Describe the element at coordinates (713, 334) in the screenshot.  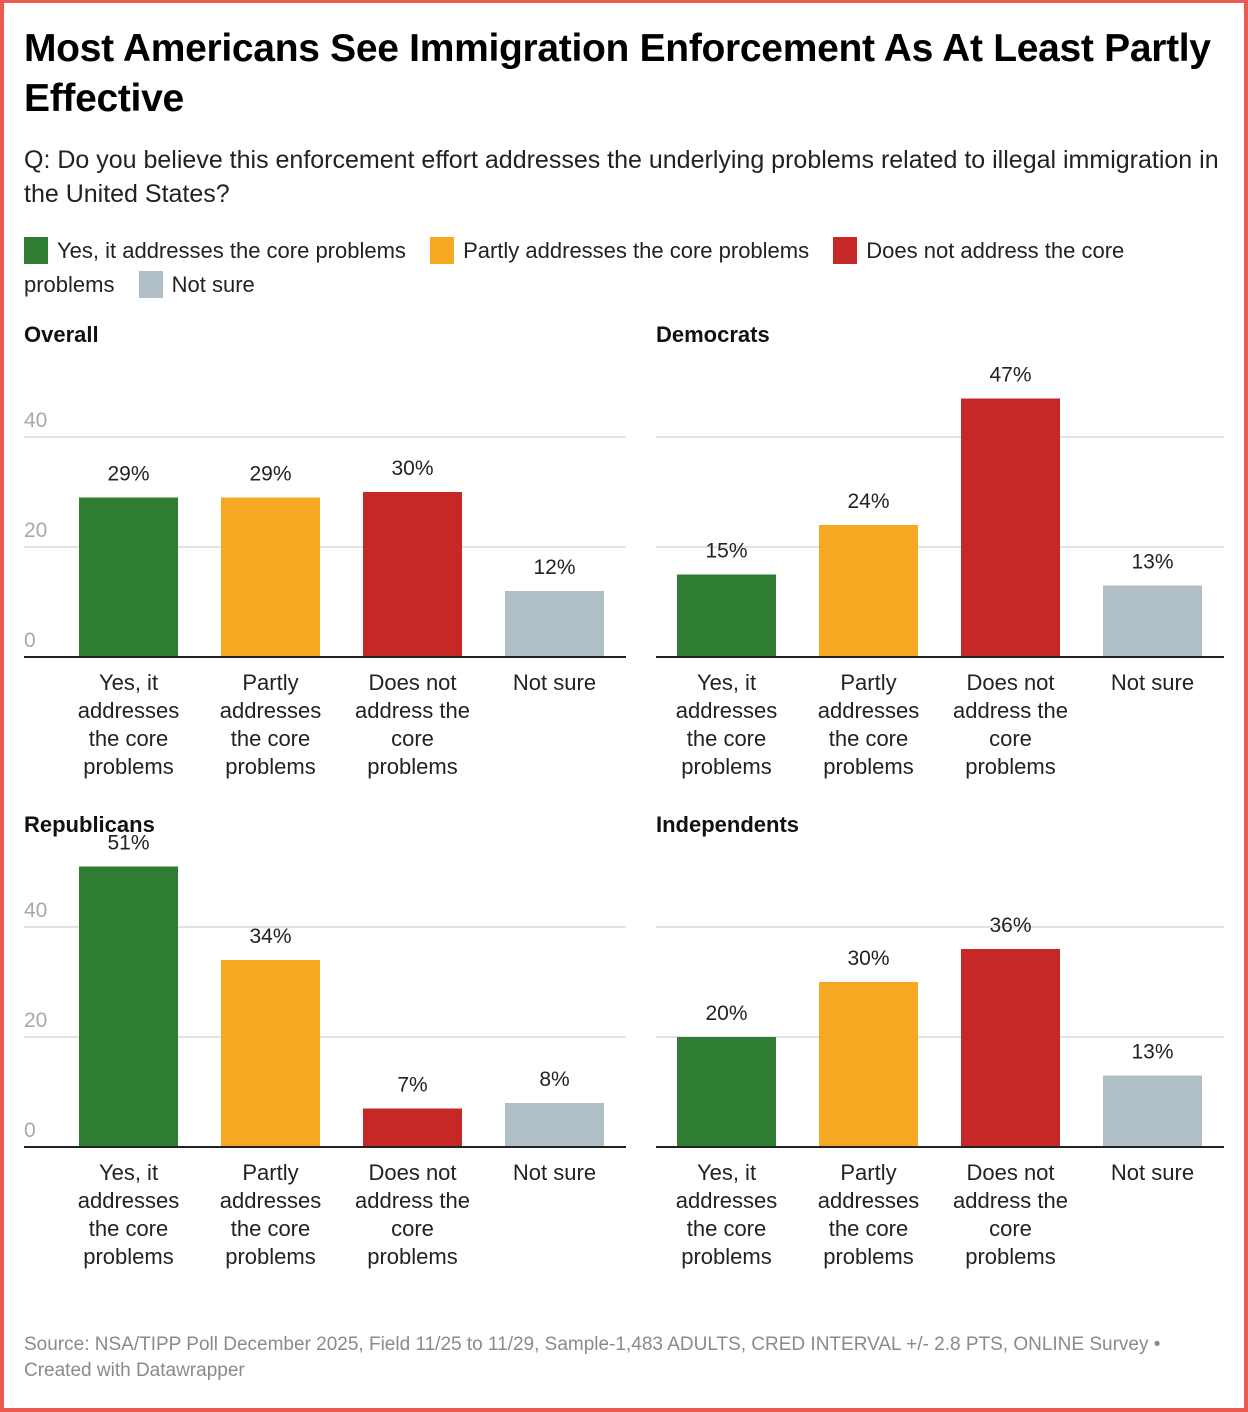
I see `chart-title: Democrats` at that location.